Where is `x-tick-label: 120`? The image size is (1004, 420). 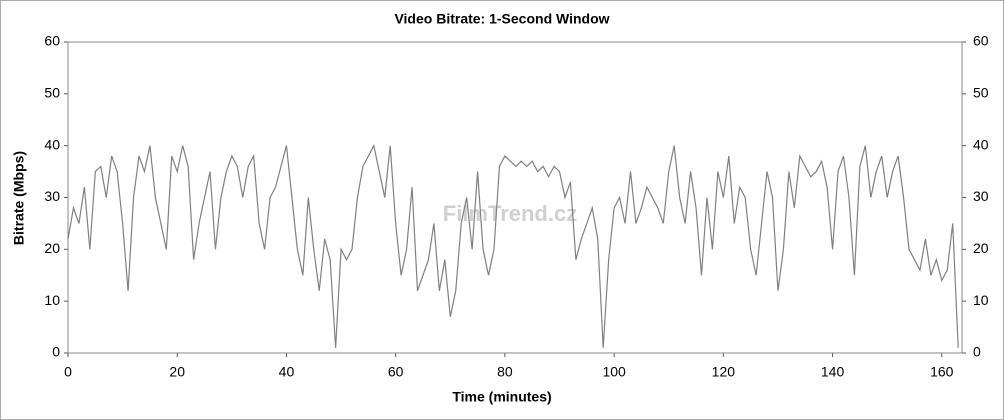 x-tick-label: 120 is located at coordinates (724, 372).